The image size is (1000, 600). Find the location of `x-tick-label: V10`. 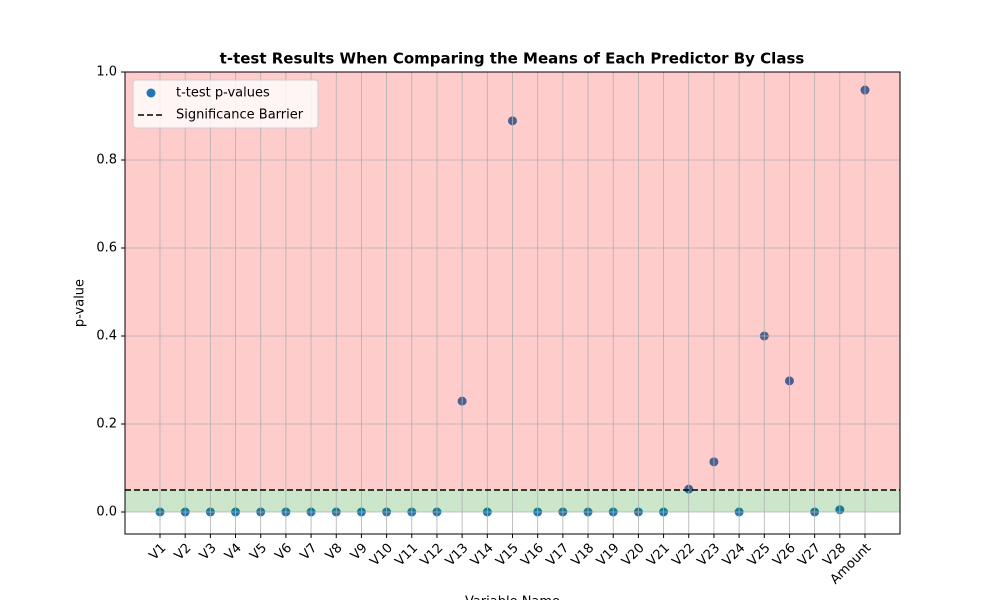

x-tick-label: V10 is located at coordinates (381, 555).